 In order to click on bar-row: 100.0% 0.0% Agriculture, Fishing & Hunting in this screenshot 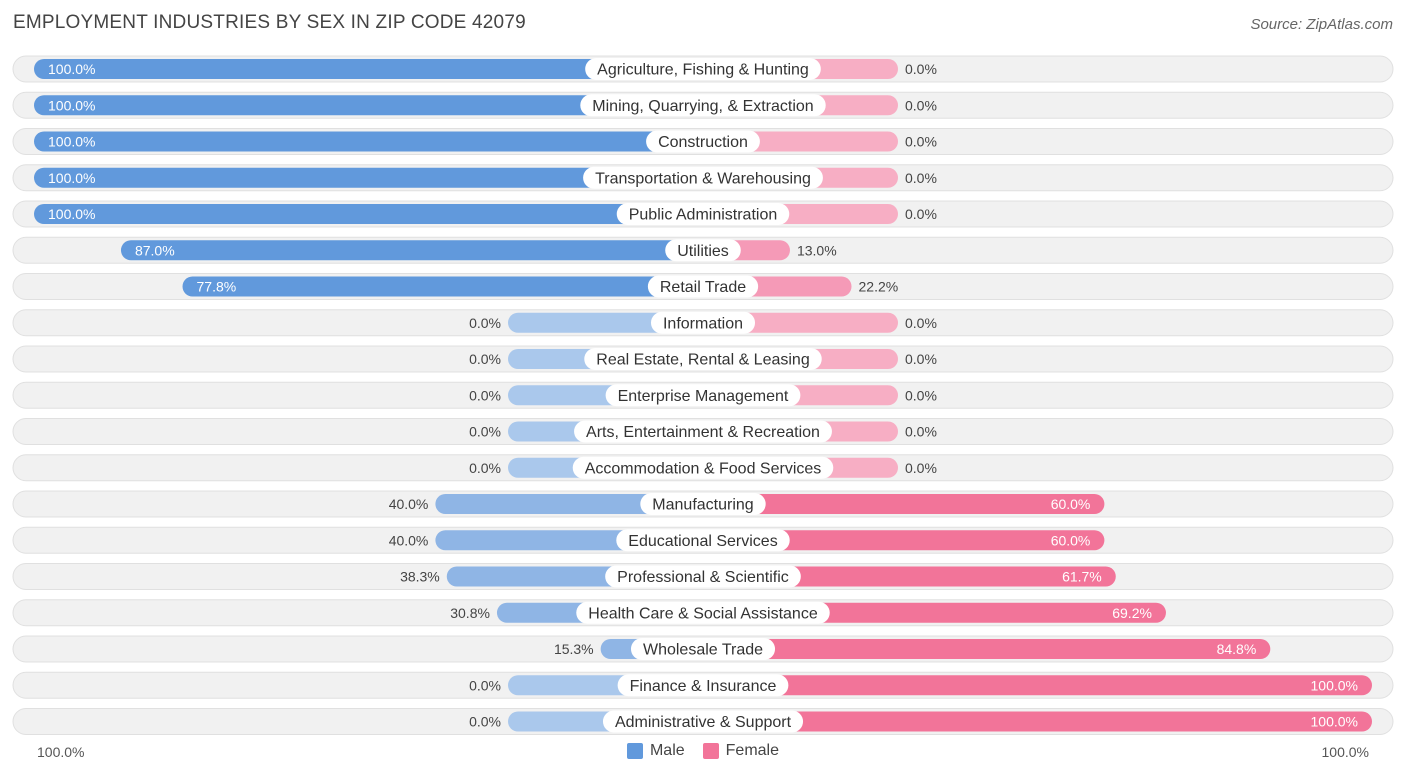, I will do `click(703, 69)`.